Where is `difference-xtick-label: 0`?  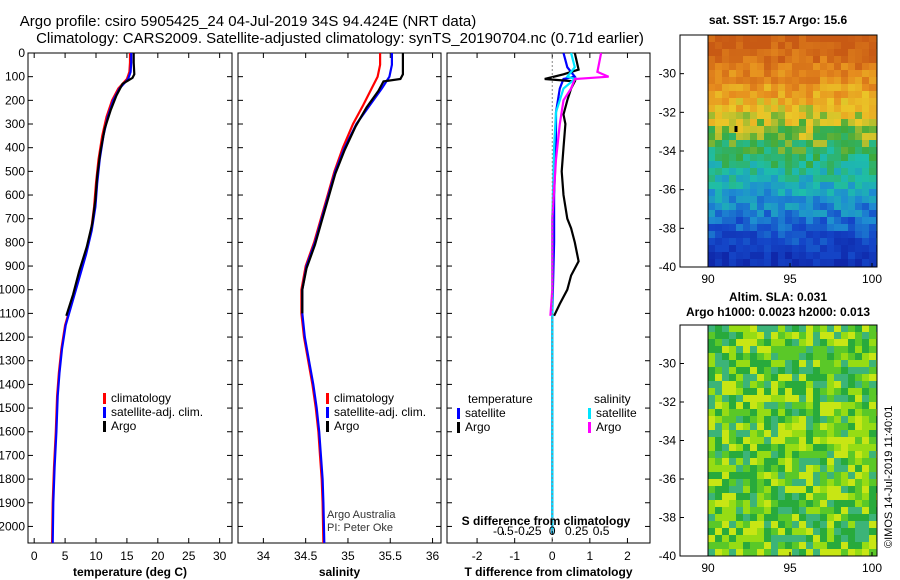 difference-xtick-label: 0 is located at coordinates (552, 556).